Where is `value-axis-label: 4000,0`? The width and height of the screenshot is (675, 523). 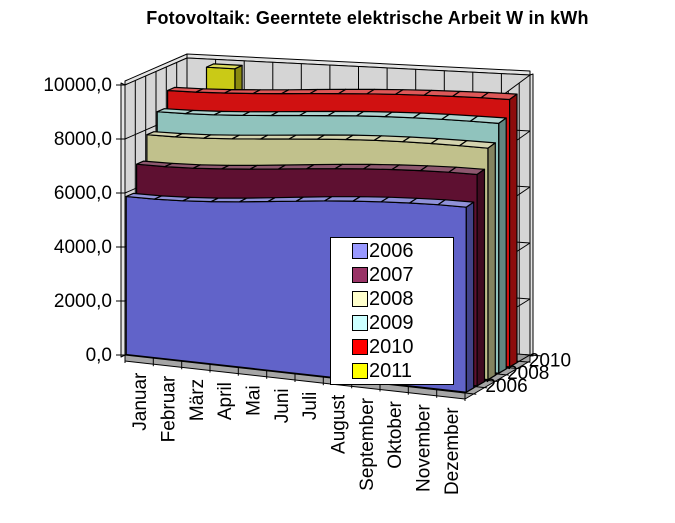
value-axis-label: 4000,0 is located at coordinates (83, 247).